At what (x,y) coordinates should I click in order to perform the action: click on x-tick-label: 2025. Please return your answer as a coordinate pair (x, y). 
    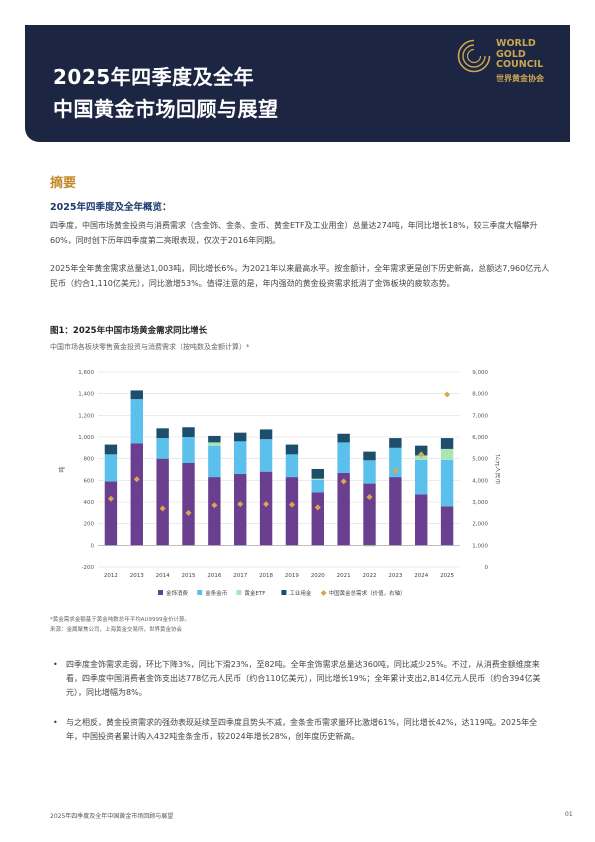
    Looking at the image, I should click on (447, 576).